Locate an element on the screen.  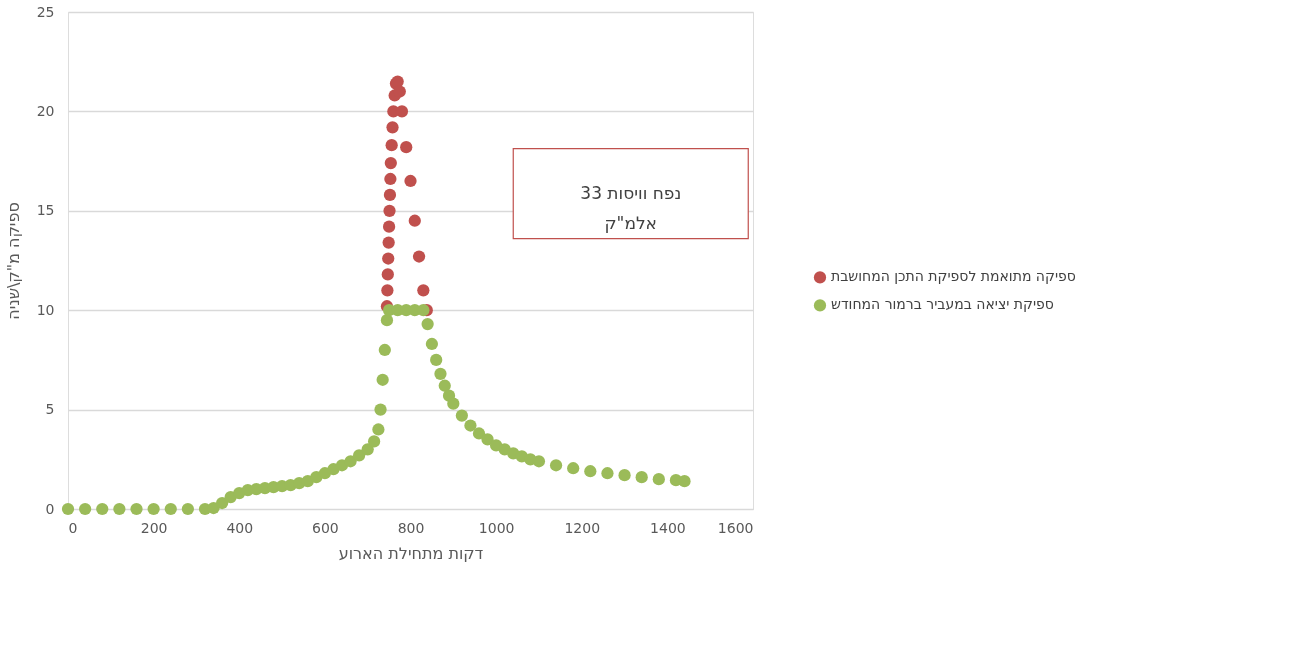
y-tick-label: 20 is located at coordinates (45, 110).